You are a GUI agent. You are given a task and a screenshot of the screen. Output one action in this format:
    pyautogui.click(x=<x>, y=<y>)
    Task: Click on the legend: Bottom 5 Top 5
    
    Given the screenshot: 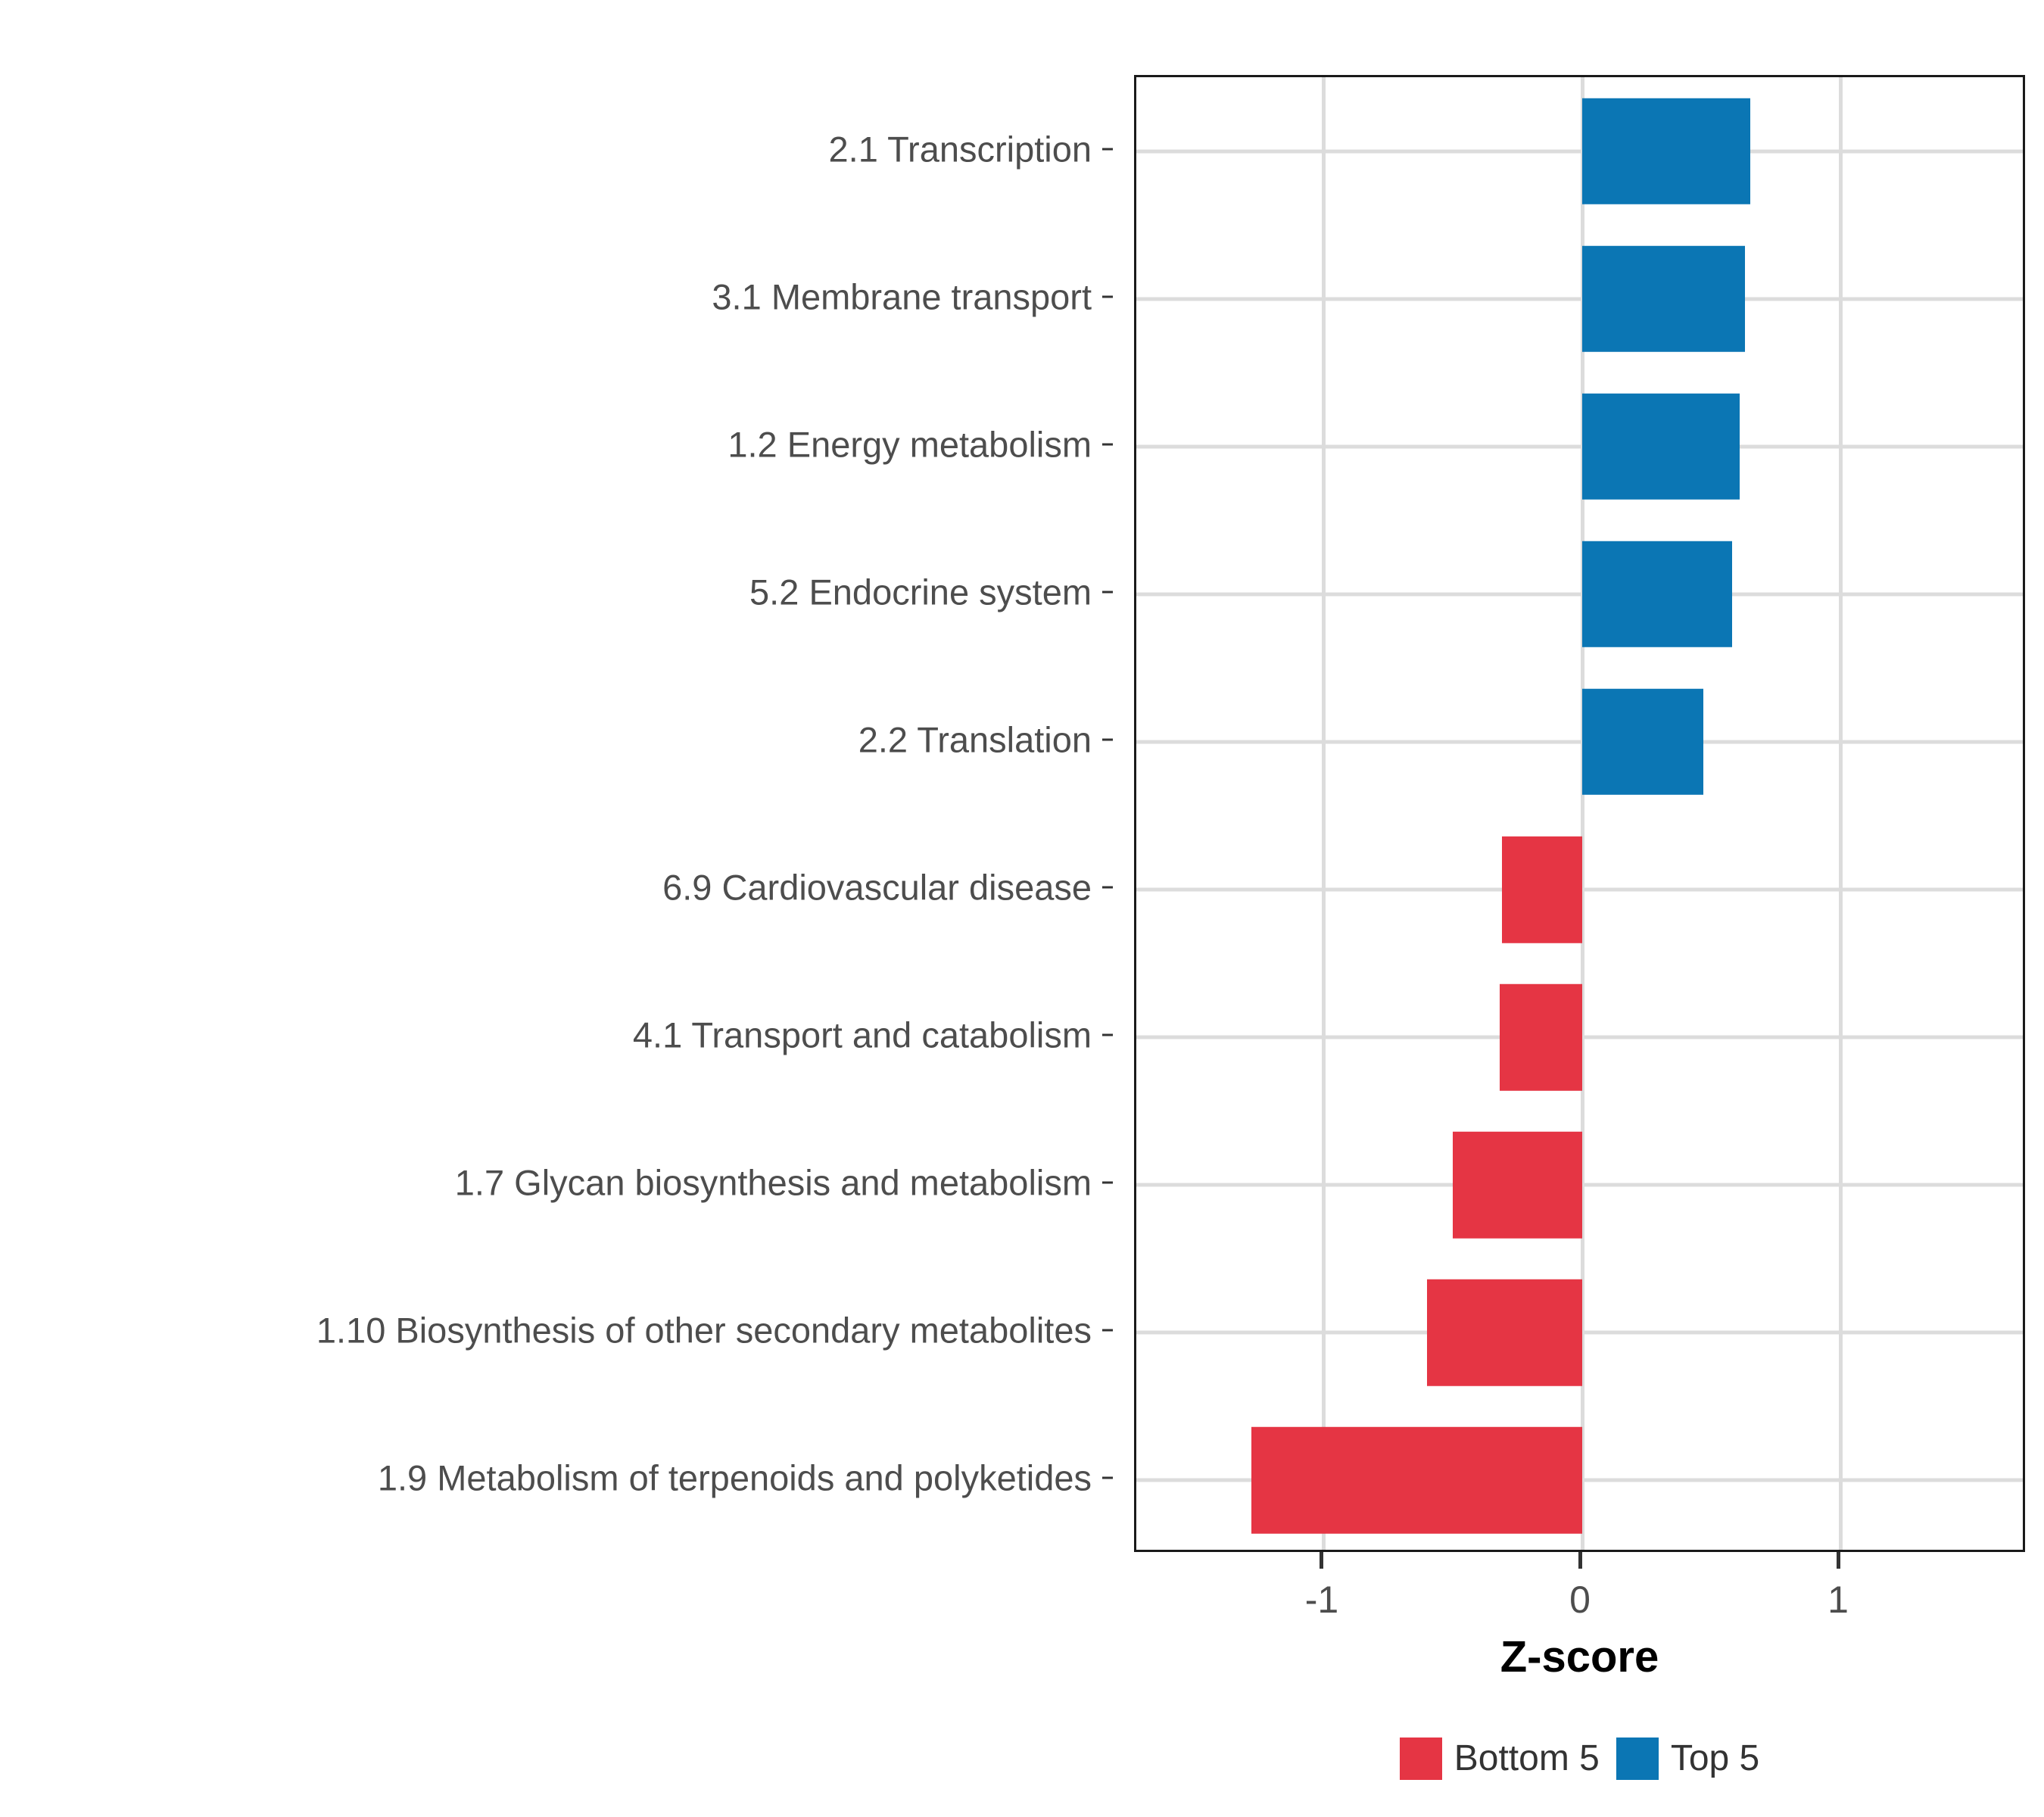 What is the action you would take?
    pyautogui.click(x=1579, y=1759)
    